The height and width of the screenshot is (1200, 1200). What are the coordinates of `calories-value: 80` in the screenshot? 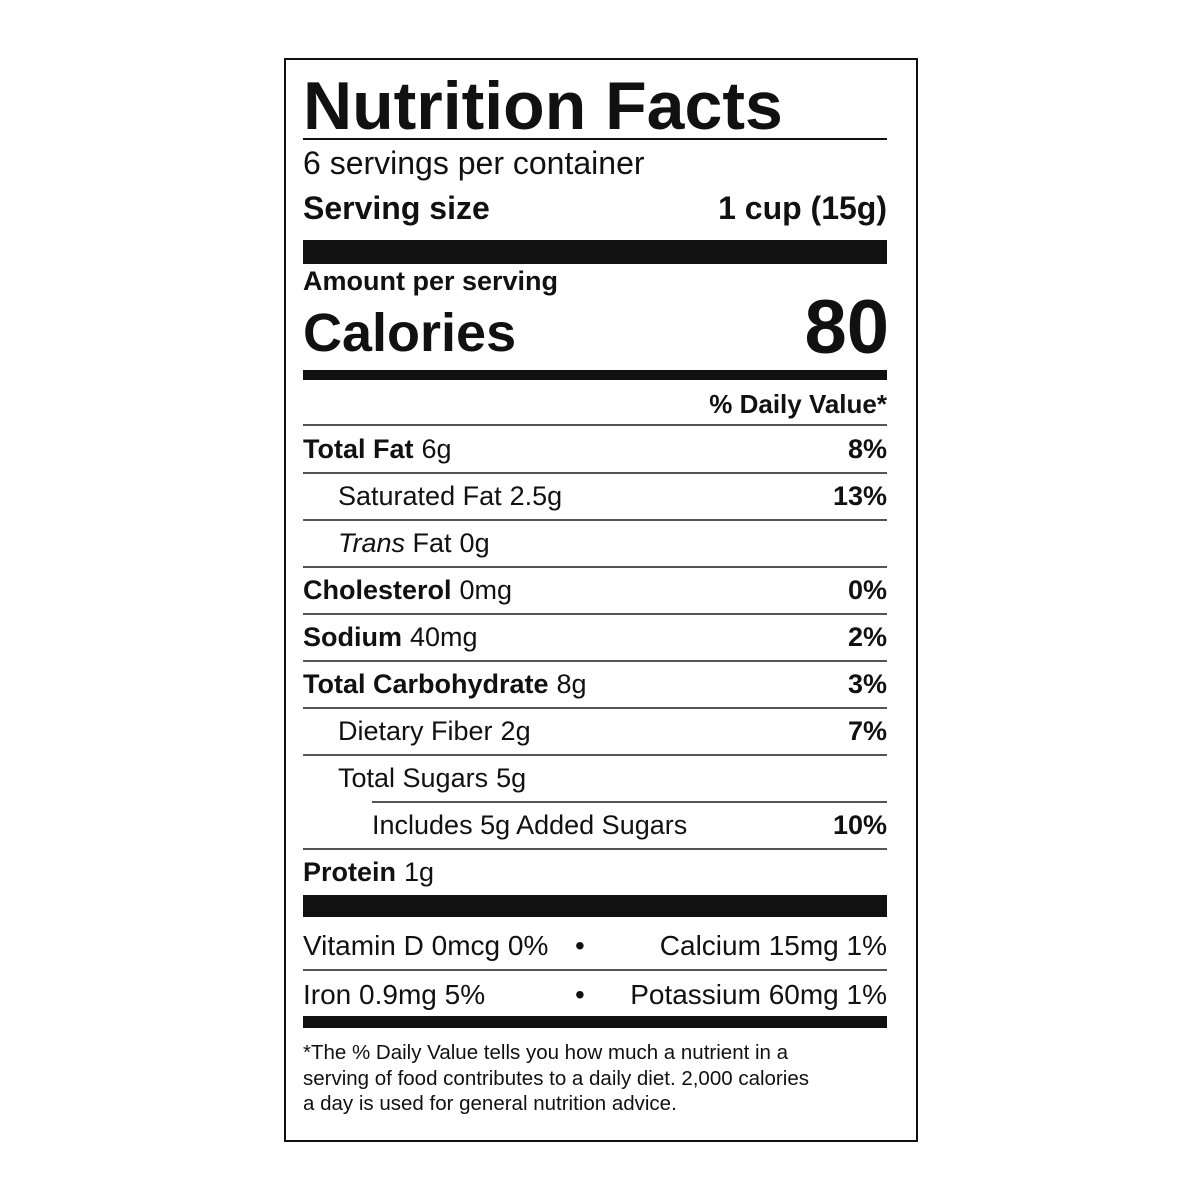 It's located at (846, 327).